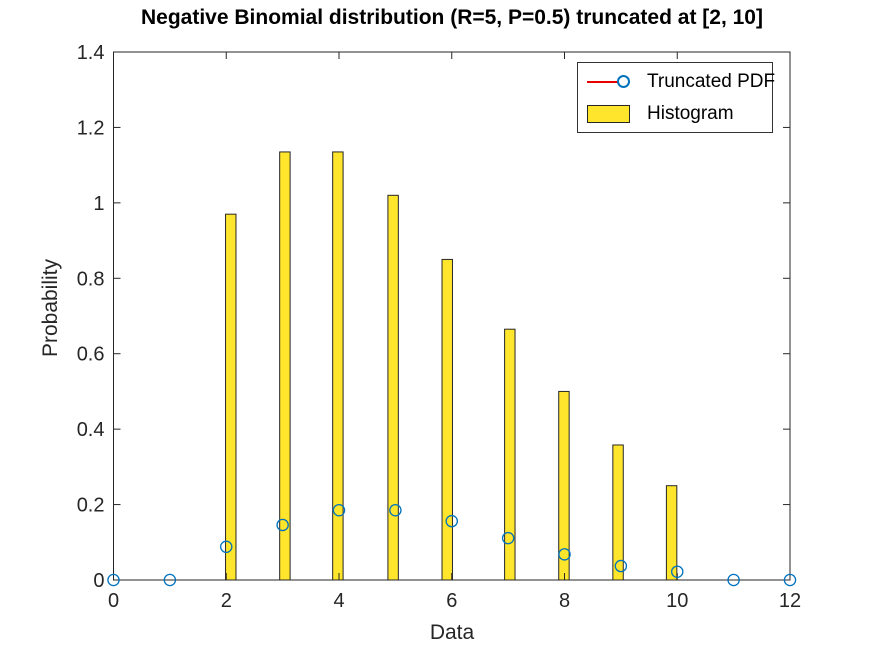 The width and height of the screenshot is (872, 654). Describe the element at coordinates (98, 204) in the screenshot. I see `y-tick-label: 1` at that location.